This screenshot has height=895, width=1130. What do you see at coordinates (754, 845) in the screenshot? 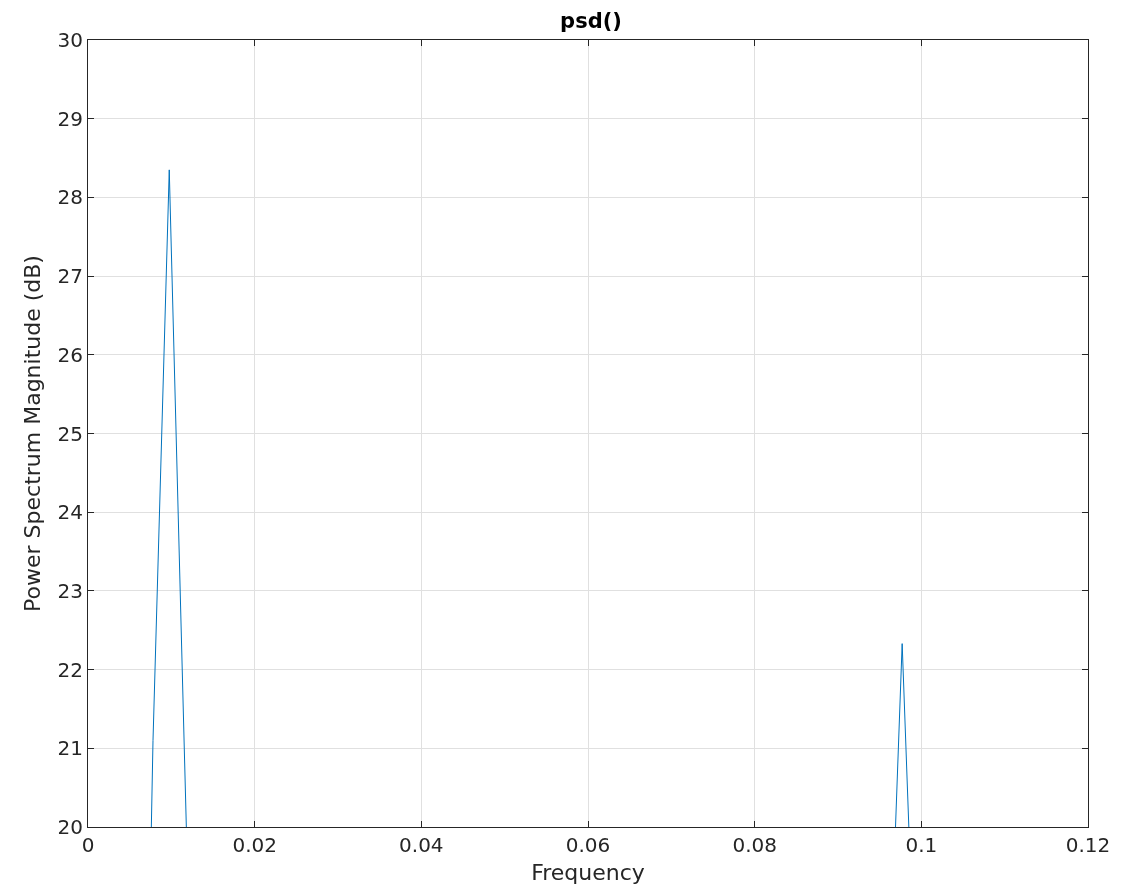
I see `x-tick-label: 0.08` at bounding box center [754, 845].